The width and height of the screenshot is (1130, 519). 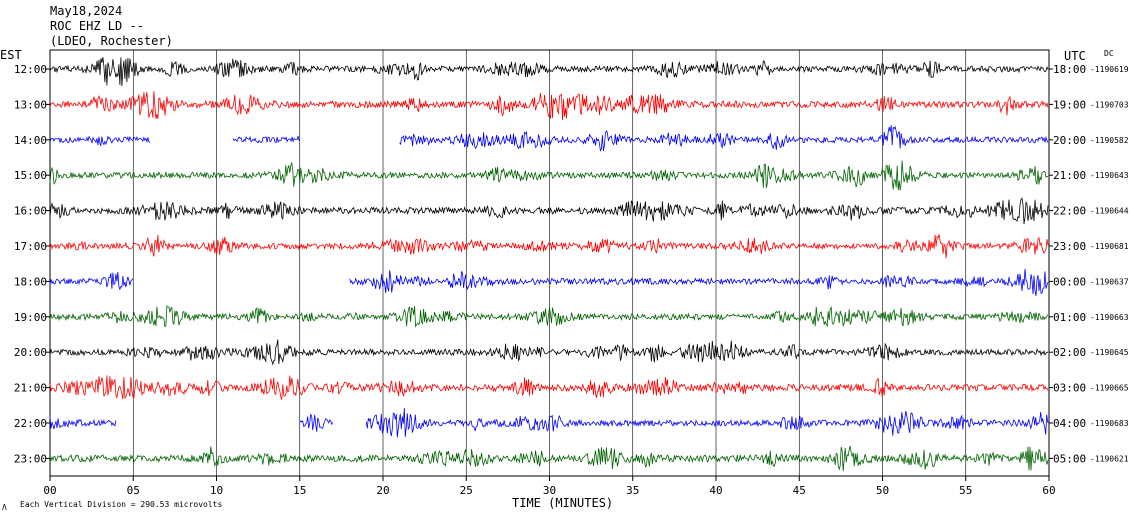 I want to click on est-label-4: 16:00, so click(x=30, y=211).